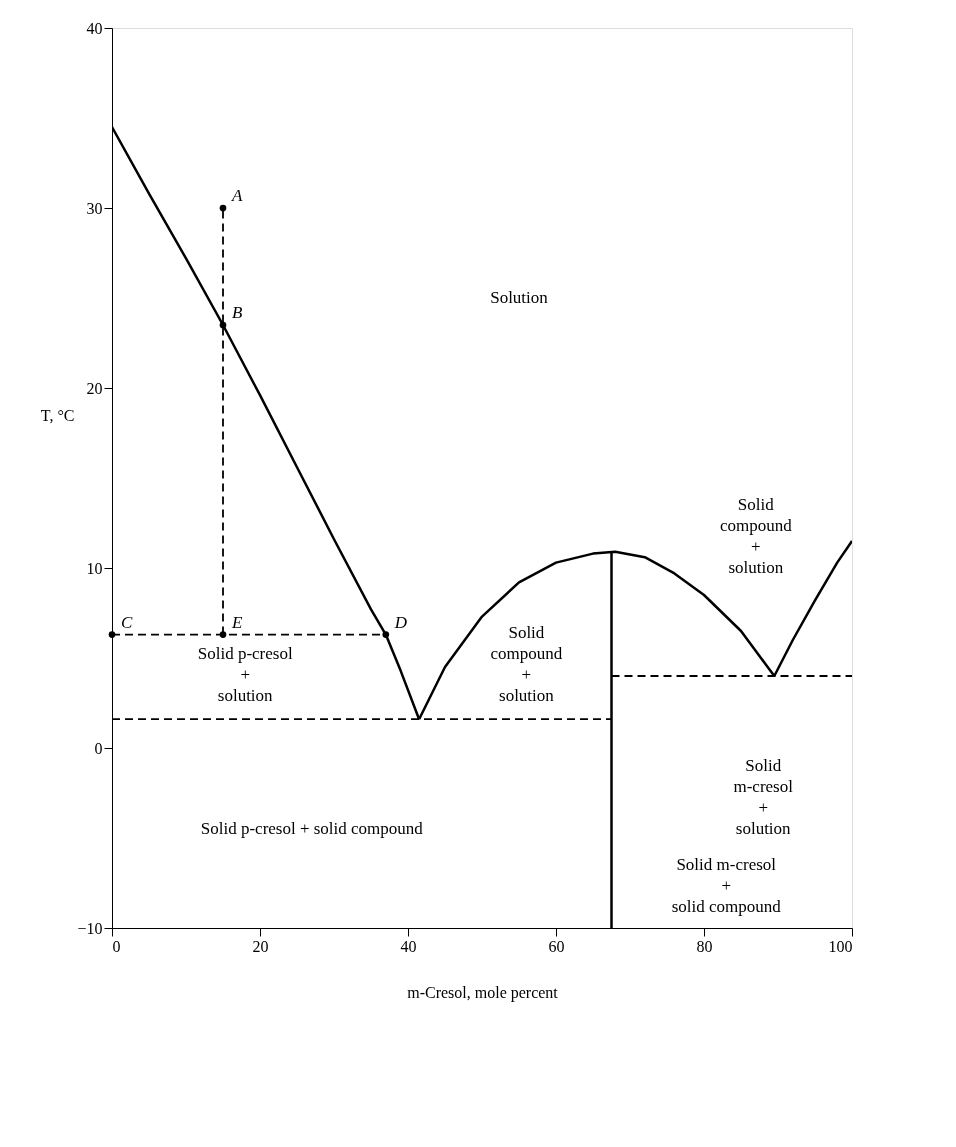  Describe the element at coordinates (483, 992) in the screenshot. I see `x-axis-title: m-Cresol, mole percent` at that location.